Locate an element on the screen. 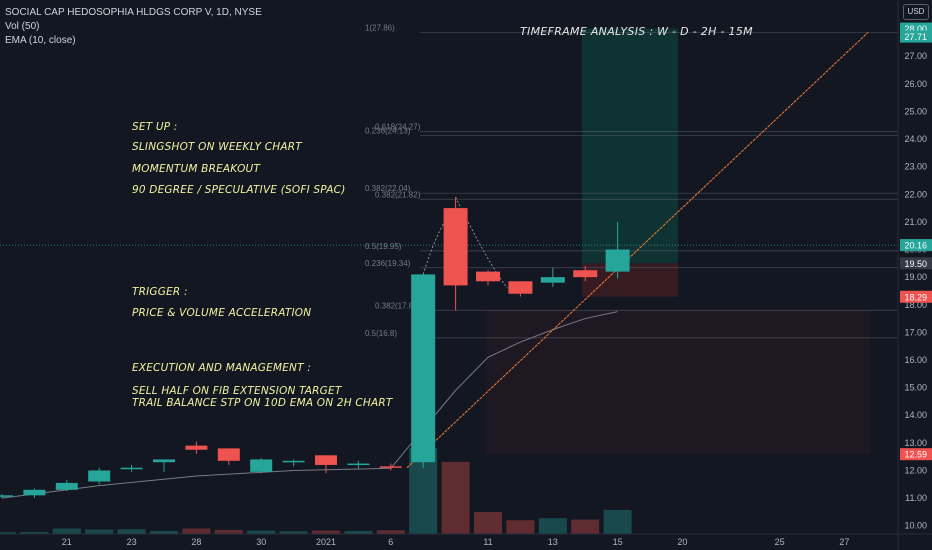 The image size is (932, 550). fib-label: 1(27.86) is located at coordinates (380, 27).